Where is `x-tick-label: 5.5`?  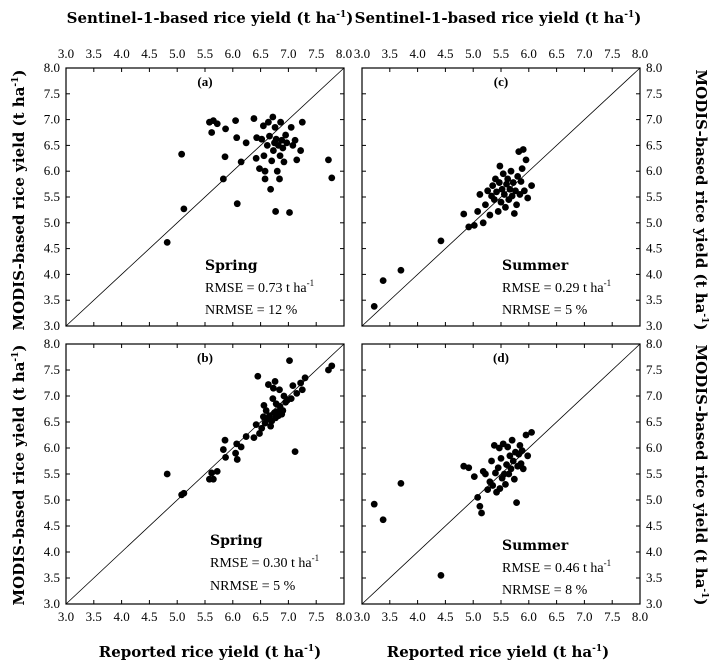 x-tick-label: 5.5 is located at coordinates (205, 53).